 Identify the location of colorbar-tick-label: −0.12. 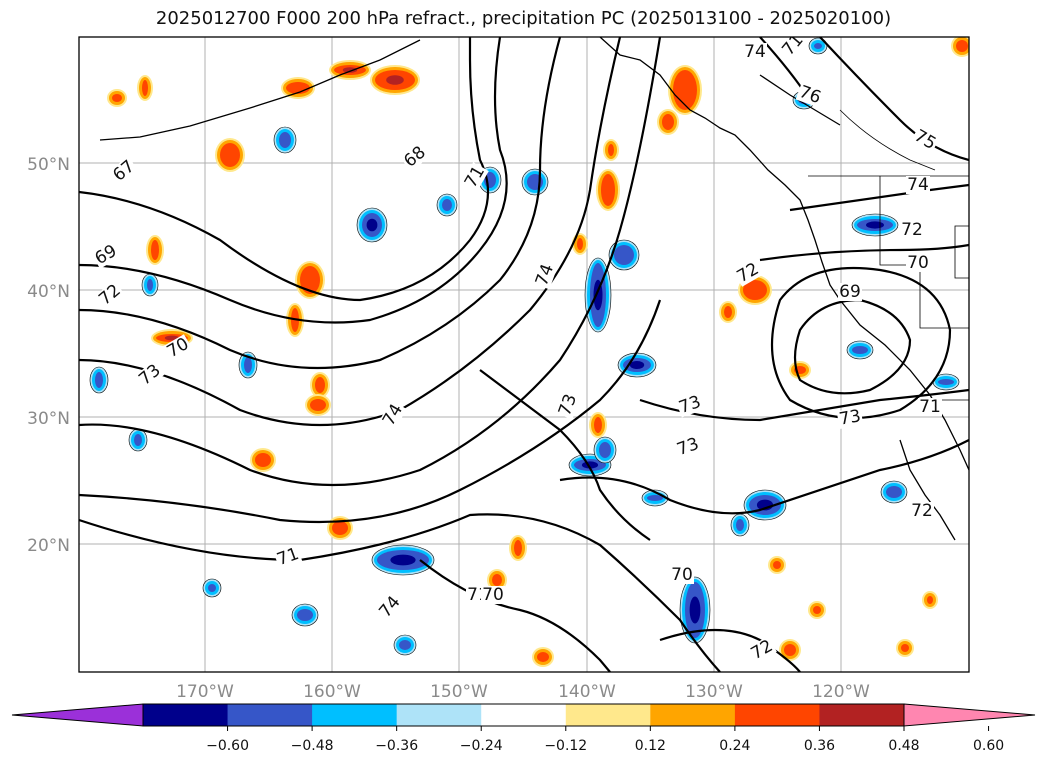
(565, 746).